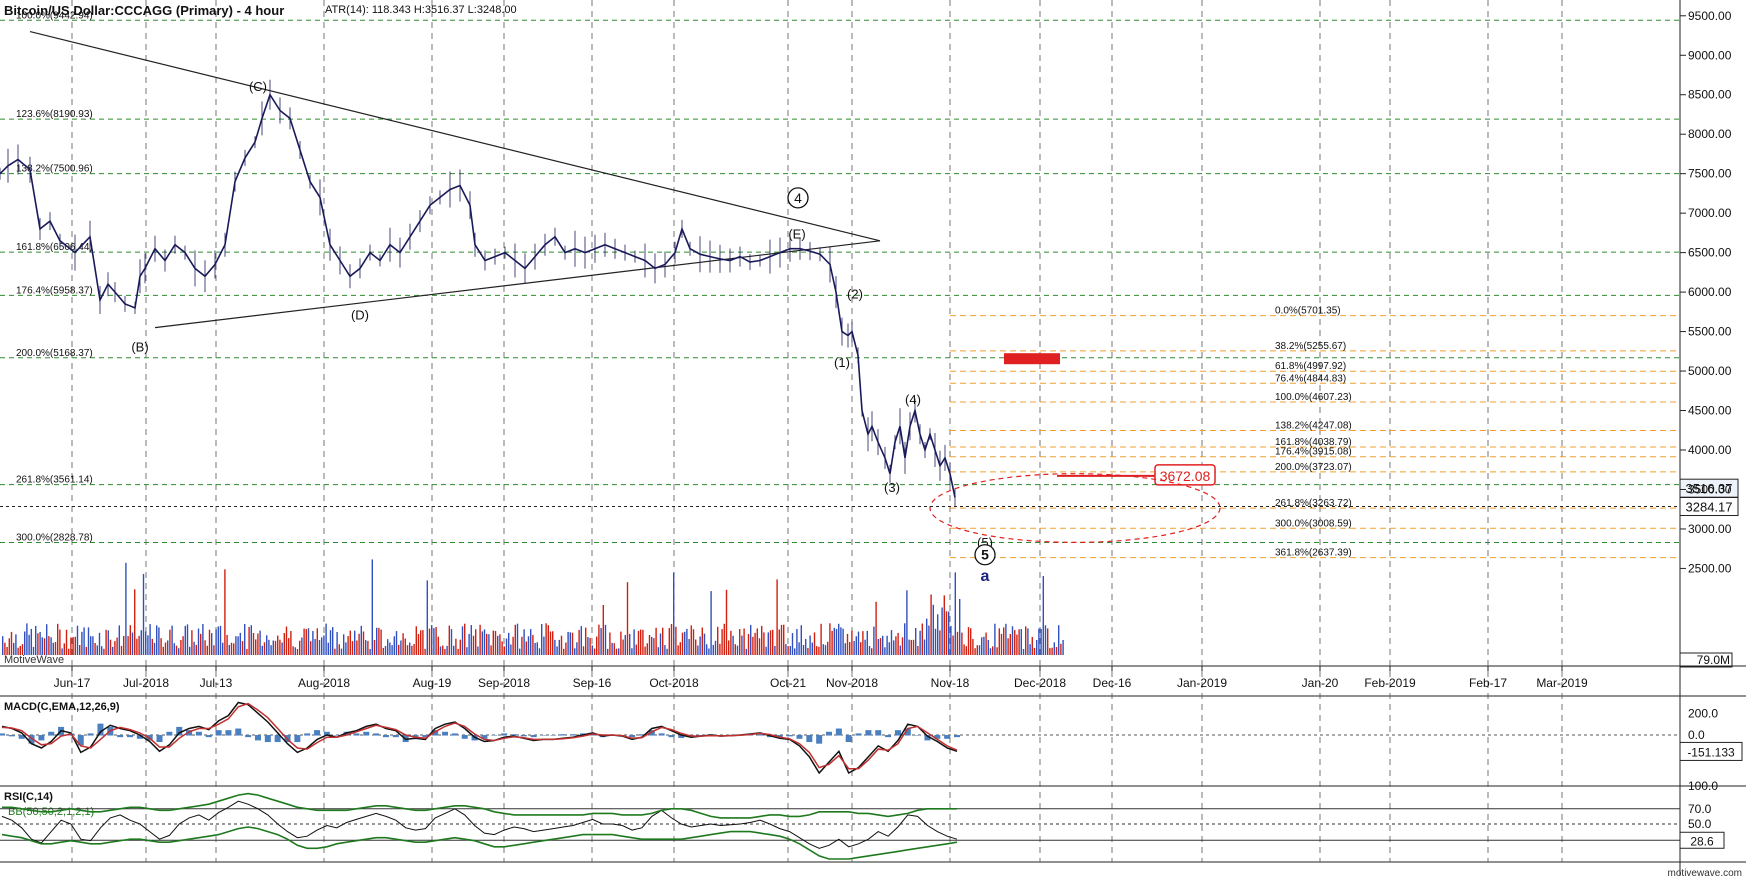 This screenshot has width=1746, height=885. Describe the element at coordinates (324, 683) in the screenshot. I see `x-tick-label: Aug-2018` at that location.